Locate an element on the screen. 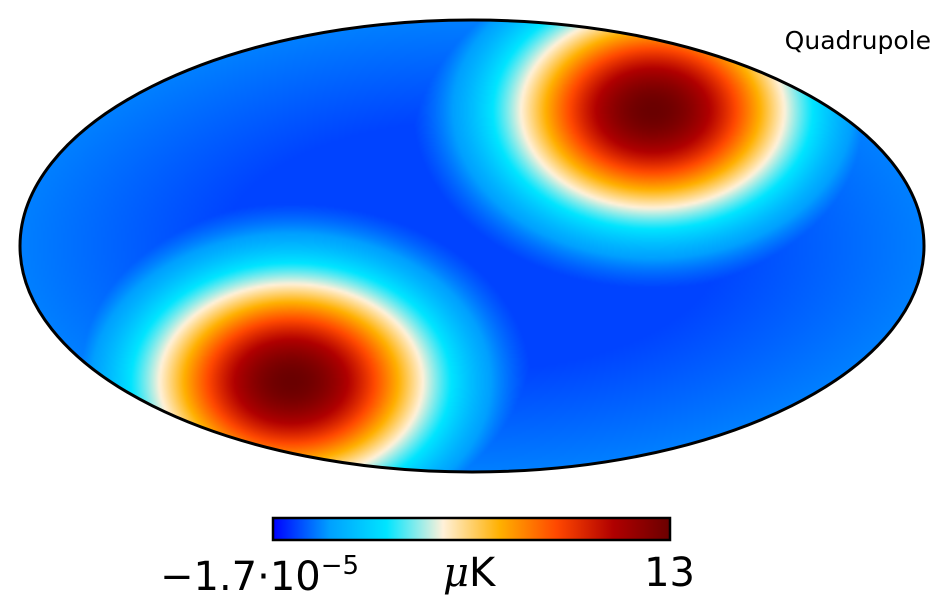 This screenshot has width=945, height=612. colorbar-min-label: −1.7·10−5 is located at coordinates (259, 575).